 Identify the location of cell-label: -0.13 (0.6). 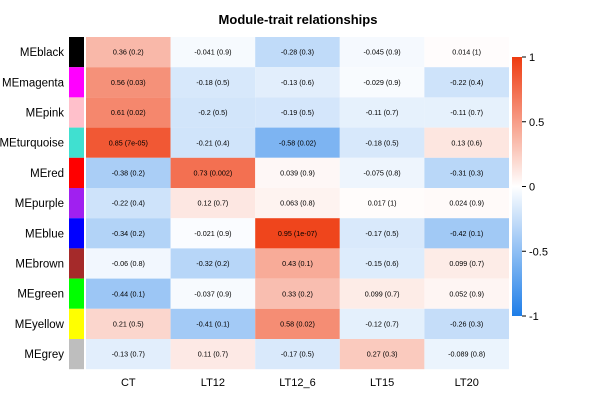
(297, 82).